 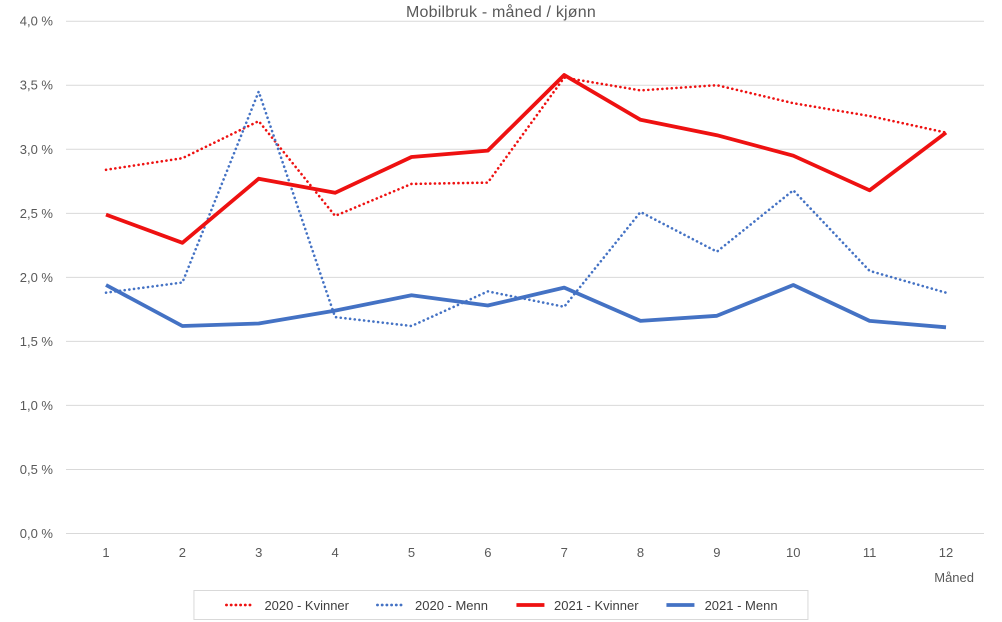 I want to click on legend-item-2020-kvinner: 2020 - Kvinner, so click(x=286, y=605).